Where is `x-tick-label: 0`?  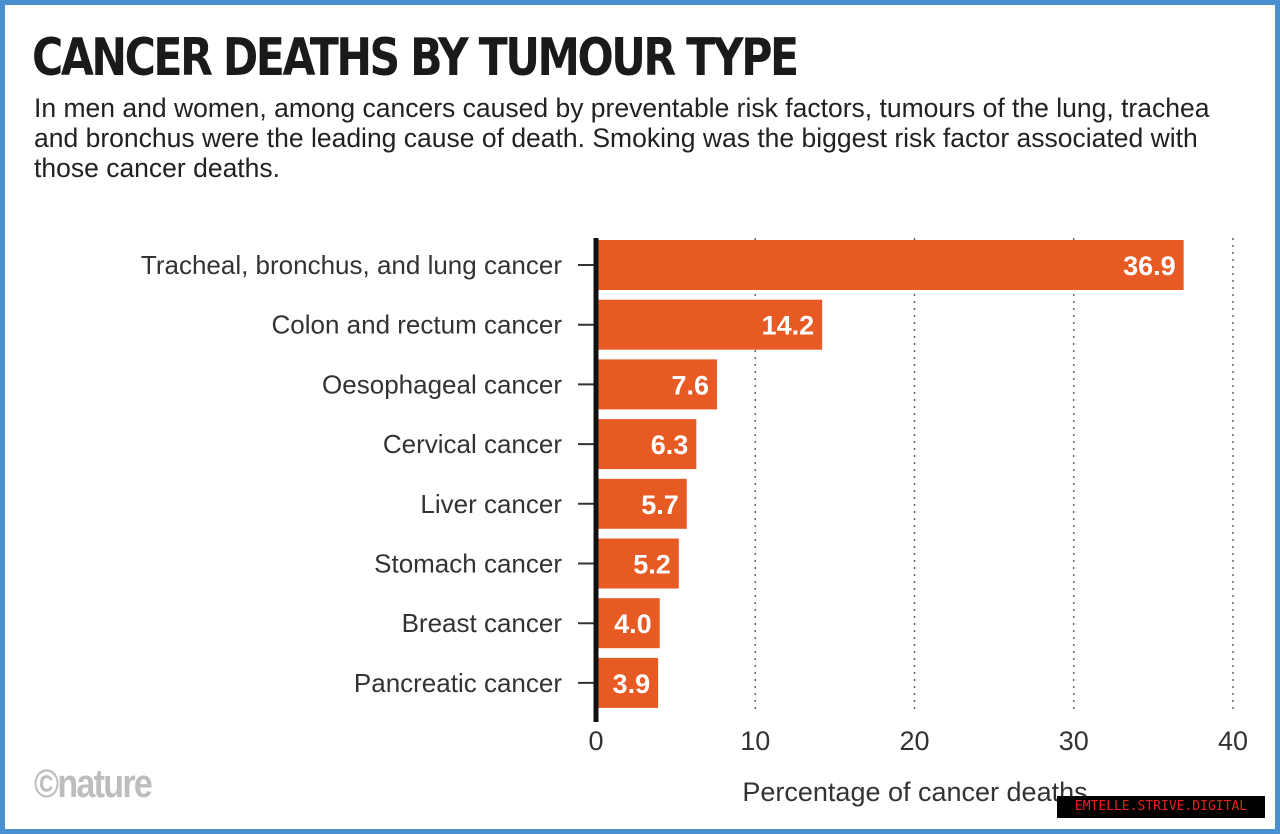 x-tick-label: 0 is located at coordinates (595, 741).